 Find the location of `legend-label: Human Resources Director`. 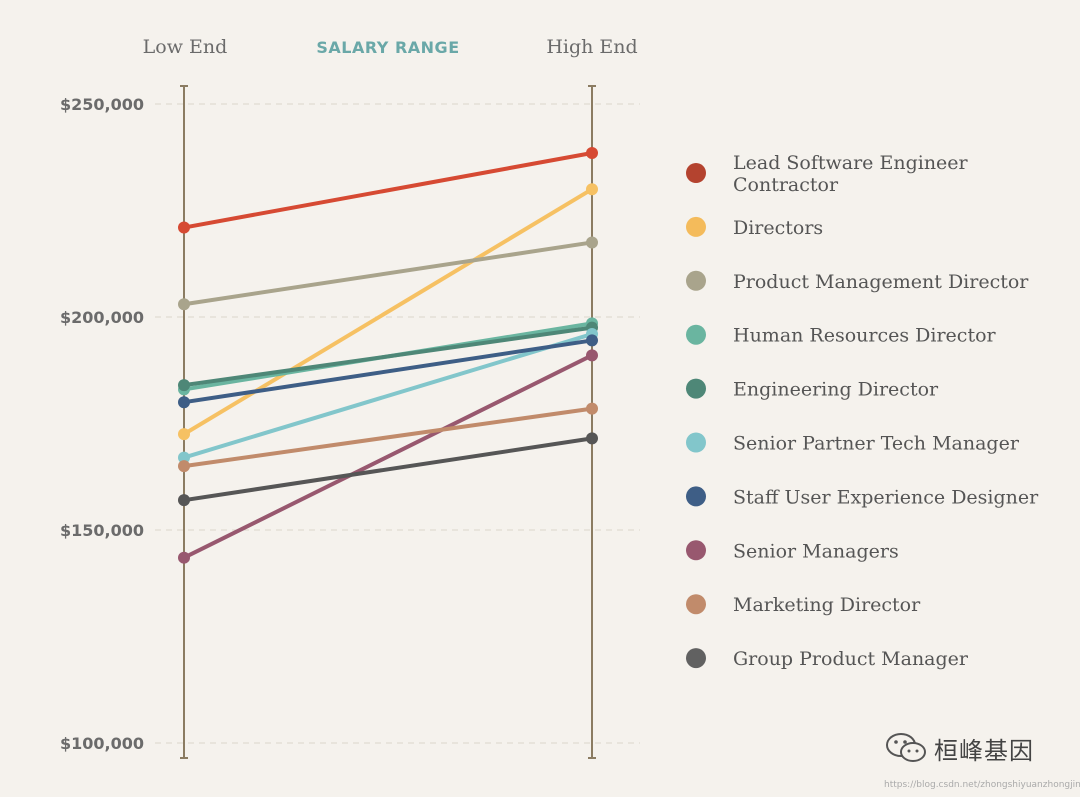

legend-label: Human Resources Director is located at coordinates (865, 336).